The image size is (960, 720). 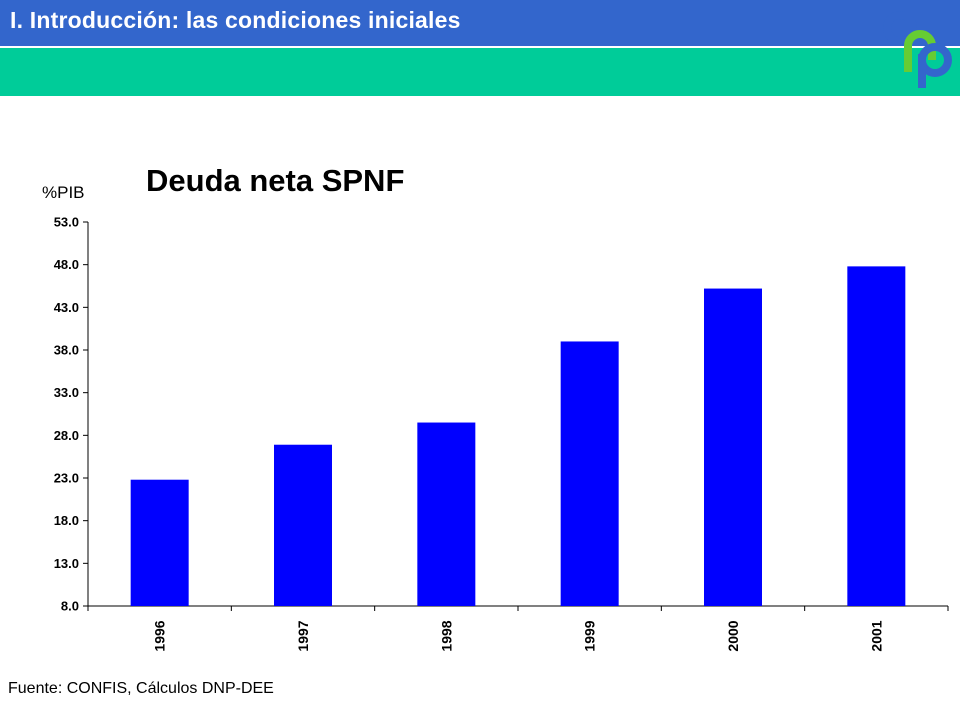 I want to click on y-tick-label: 23.0, so click(x=66, y=478).